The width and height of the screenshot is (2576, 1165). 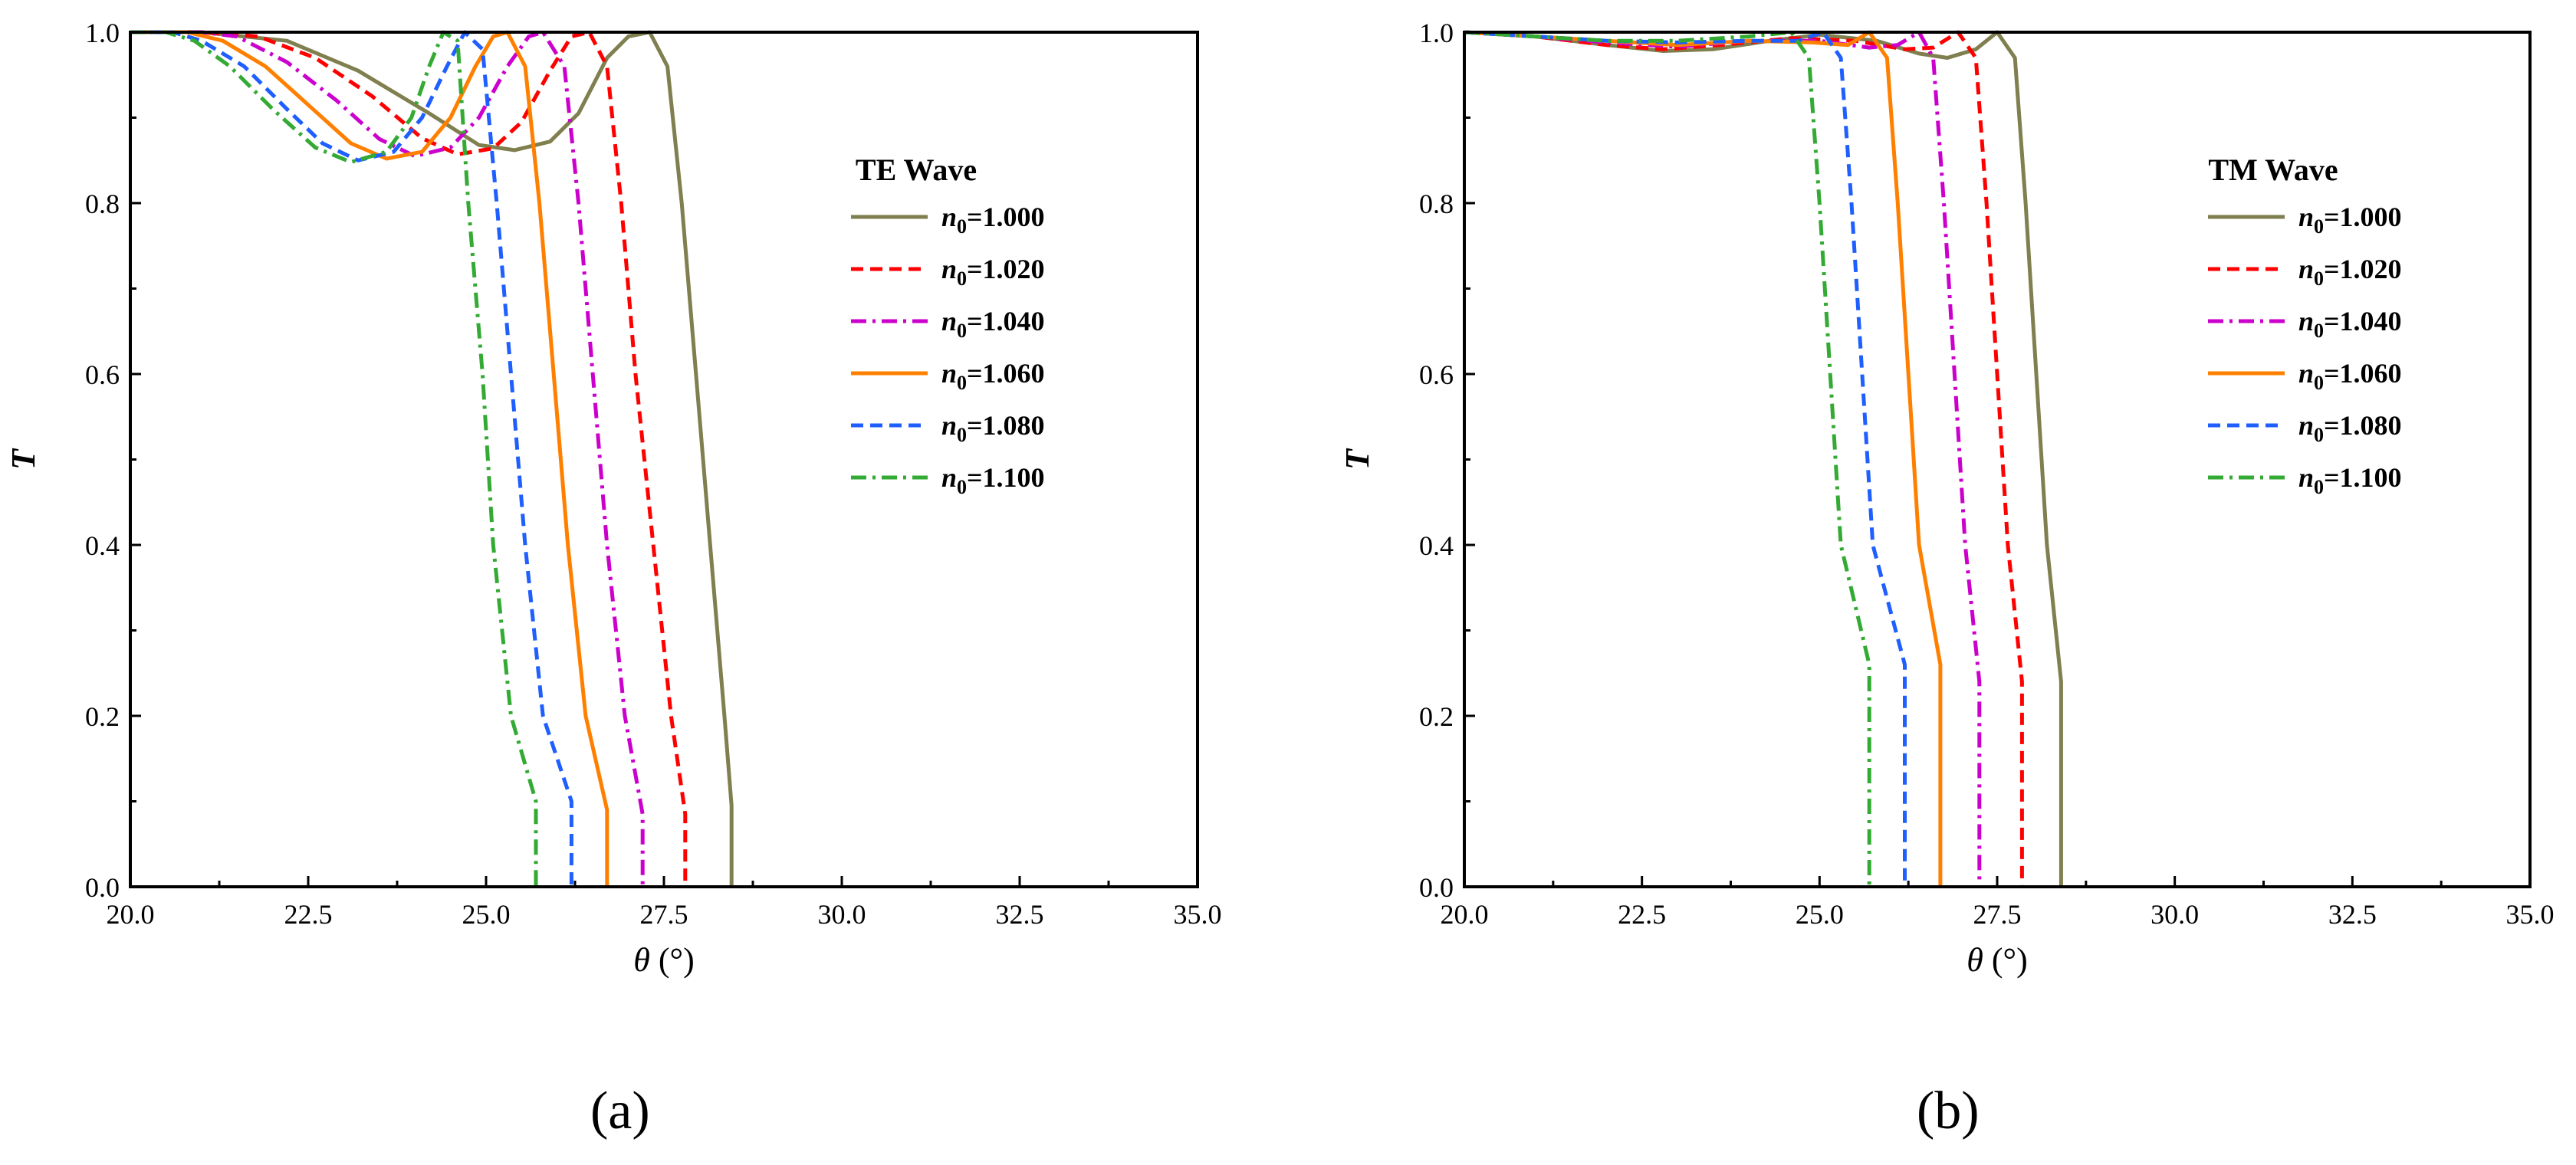 I want to click on legend-title: TM Wave, so click(x=2273, y=170).